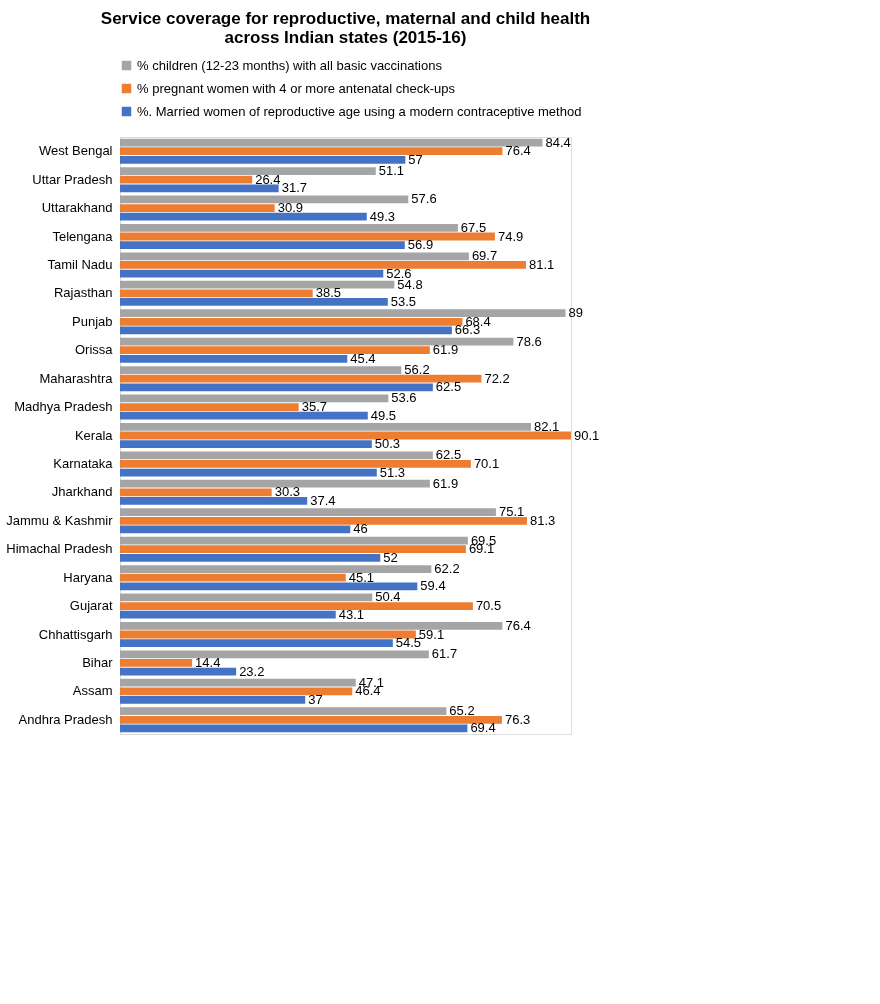 The height and width of the screenshot is (1004, 880). Describe the element at coordinates (76, 151) in the screenshot. I see `y-tick-label: West Bengal` at that location.